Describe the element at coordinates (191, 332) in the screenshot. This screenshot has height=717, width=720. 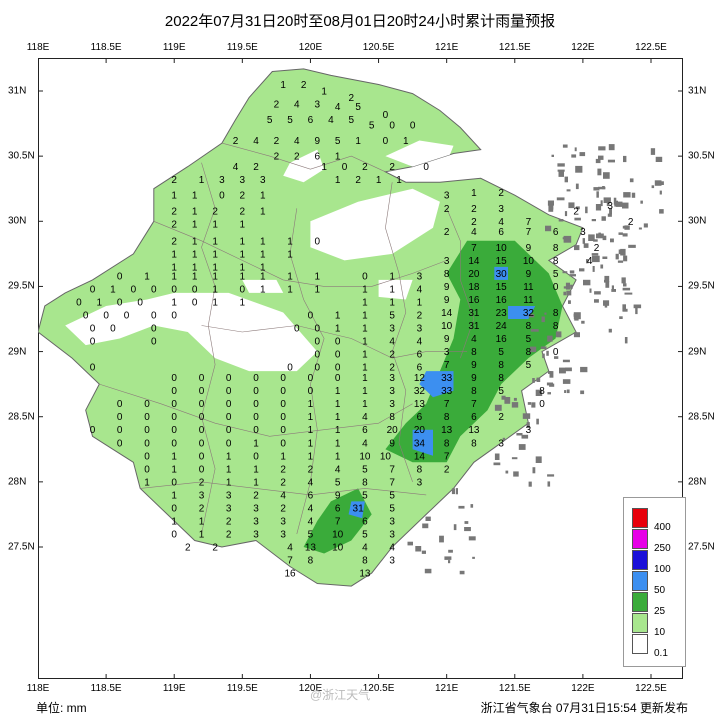
I see `dry-area` at that location.